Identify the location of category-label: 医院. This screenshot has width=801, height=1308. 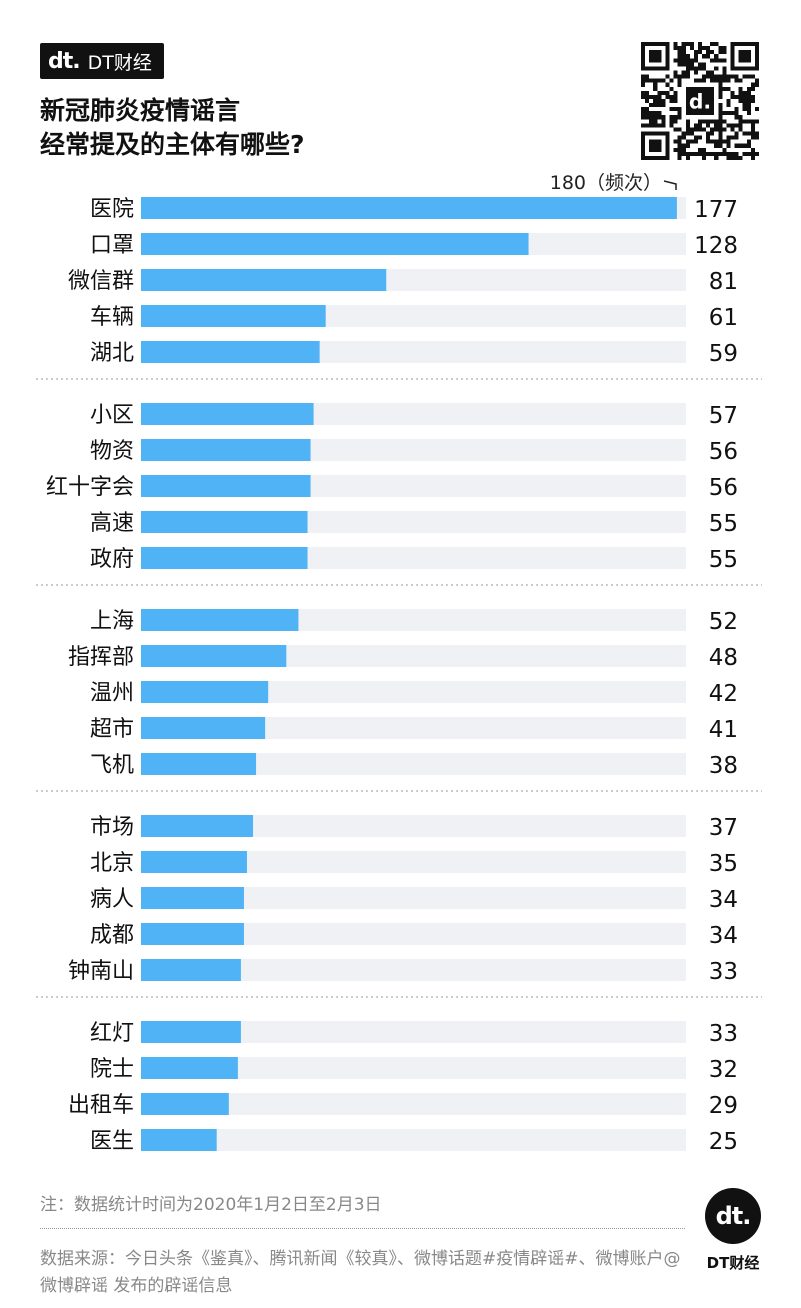
(112, 209).